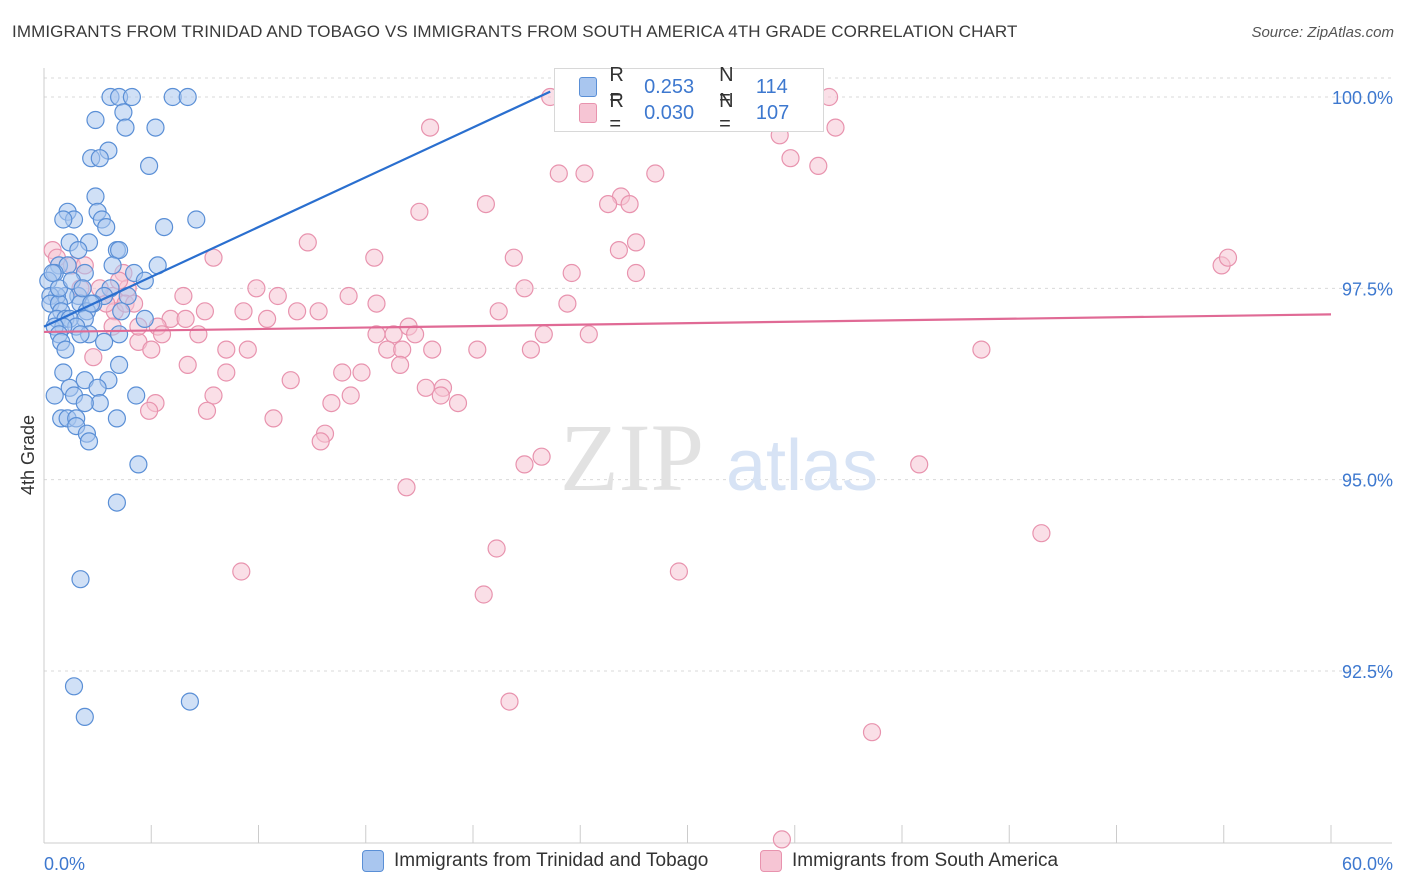 The height and width of the screenshot is (892, 1406). Describe the element at coordinates (925, 860) in the screenshot. I see `legend-label: Immigrants from South America` at that location.